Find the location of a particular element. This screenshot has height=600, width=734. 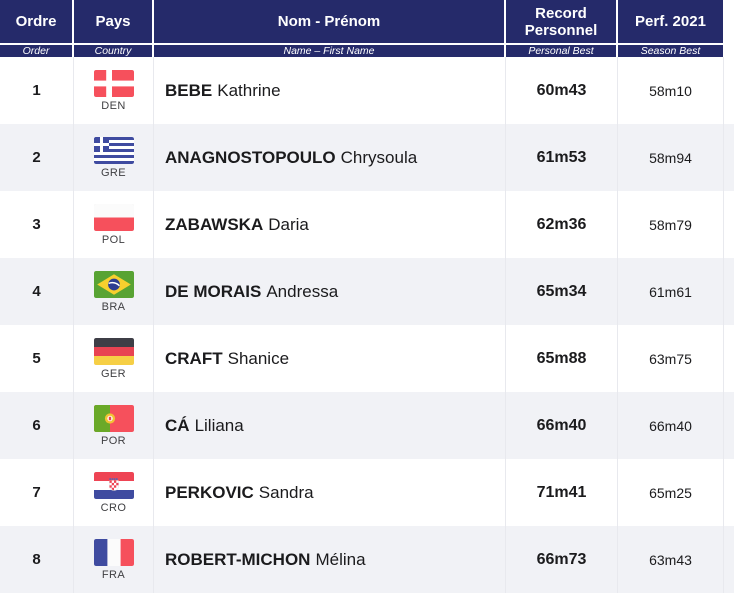

country-code: POR is located at coordinates (113, 440).